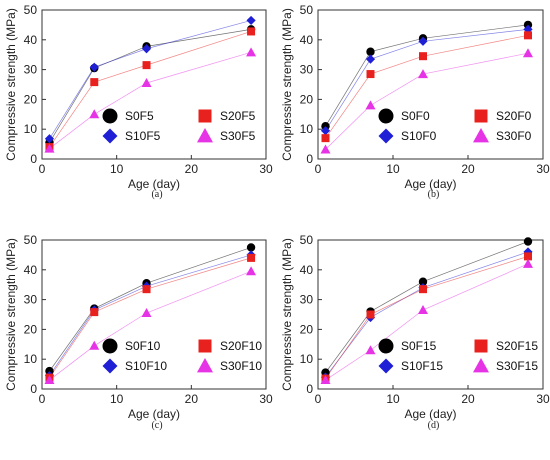 This screenshot has width=550, height=460. What do you see at coordinates (481, 346) in the screenshot?
I see `legend-marker-S20F15` at bounding box center [481, 346].